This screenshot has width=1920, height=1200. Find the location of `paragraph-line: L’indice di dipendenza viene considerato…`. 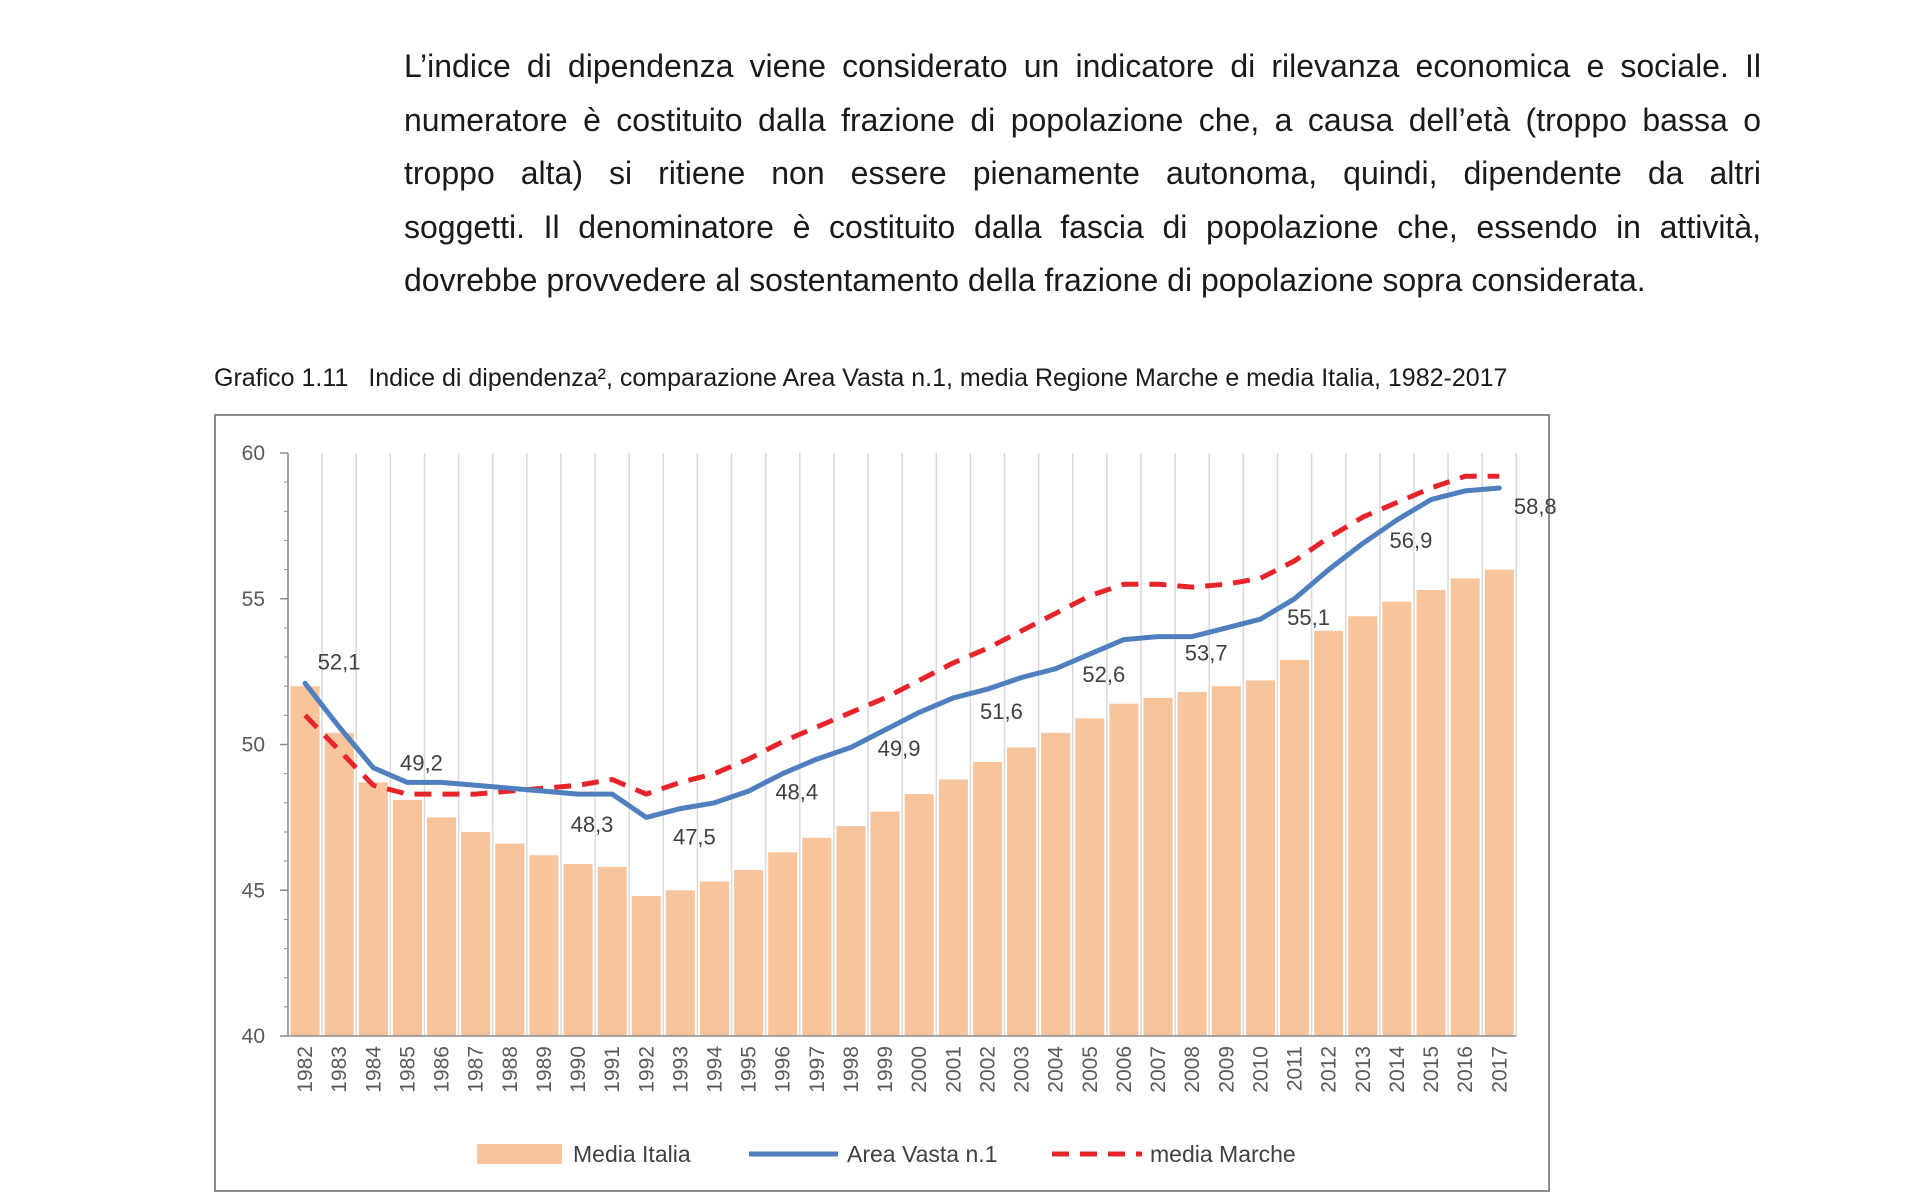

paragraph-line: L’indice di dipendenza viene considerato… is located at coordinates (1082, 66).